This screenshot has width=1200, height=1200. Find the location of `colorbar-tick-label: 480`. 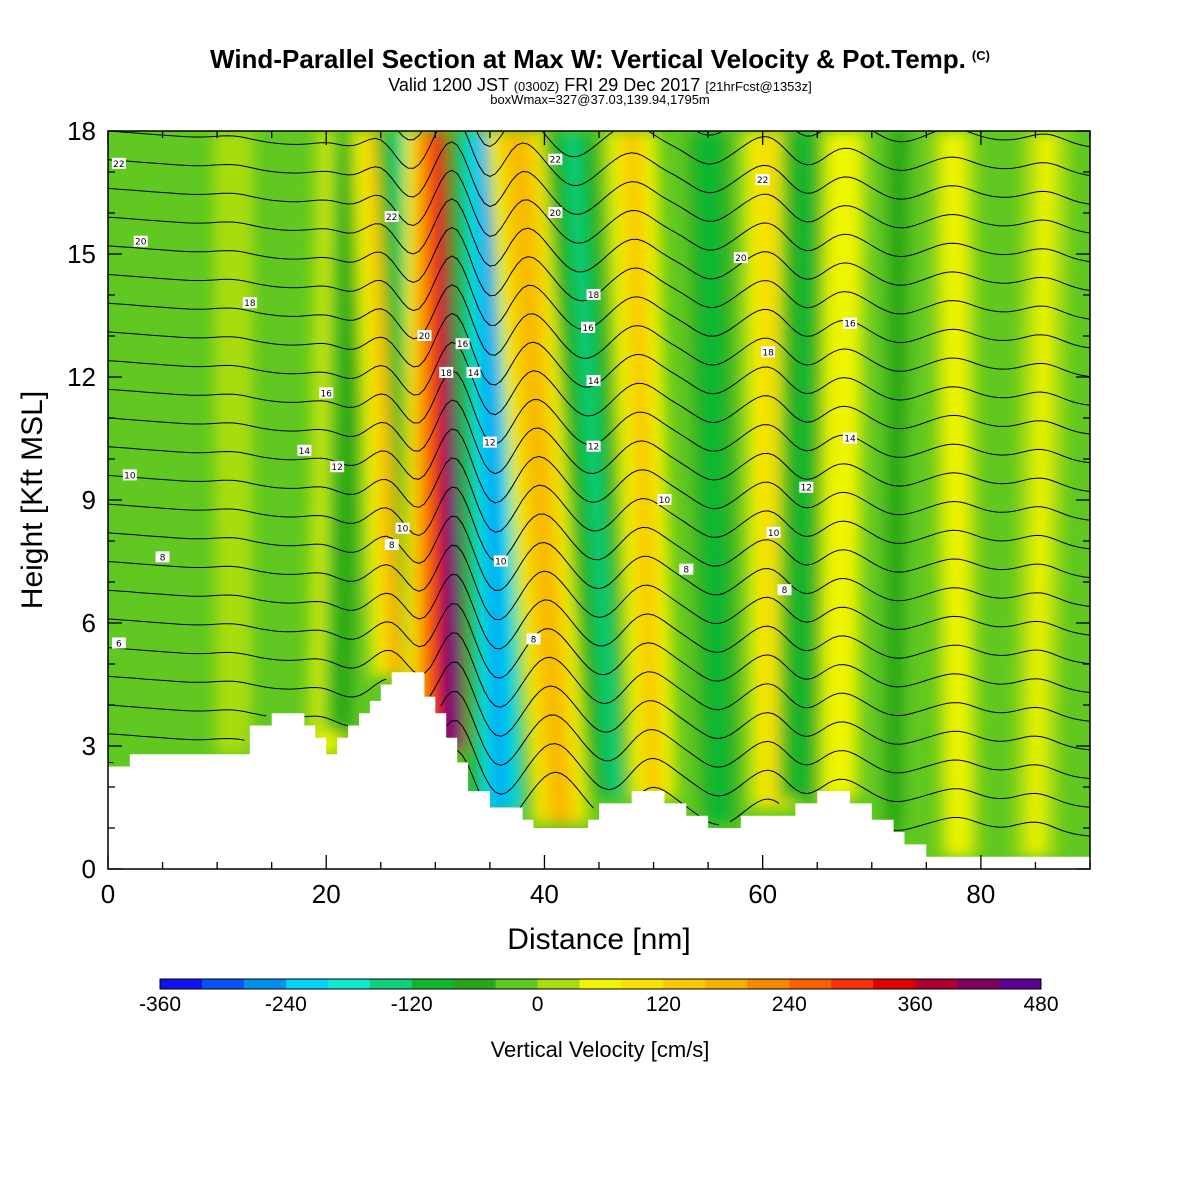

colorbar-tick-label: 480 is located at coordinates (1040, 1004).